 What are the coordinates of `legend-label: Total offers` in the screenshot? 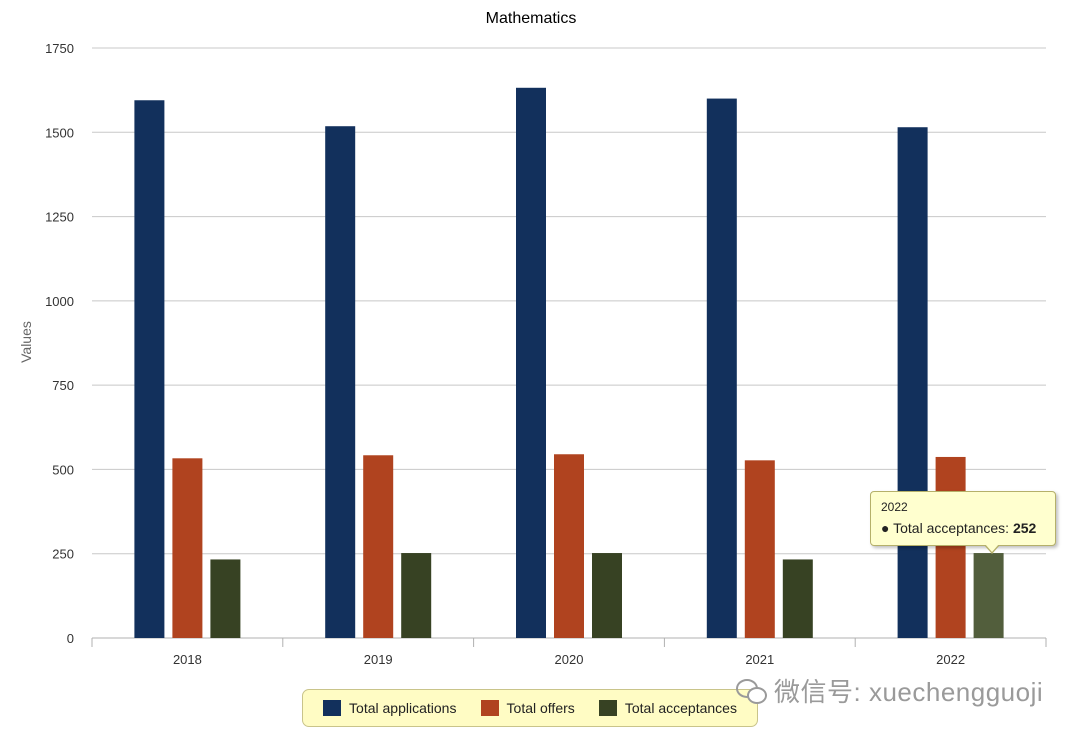 It's located at (540, 708).